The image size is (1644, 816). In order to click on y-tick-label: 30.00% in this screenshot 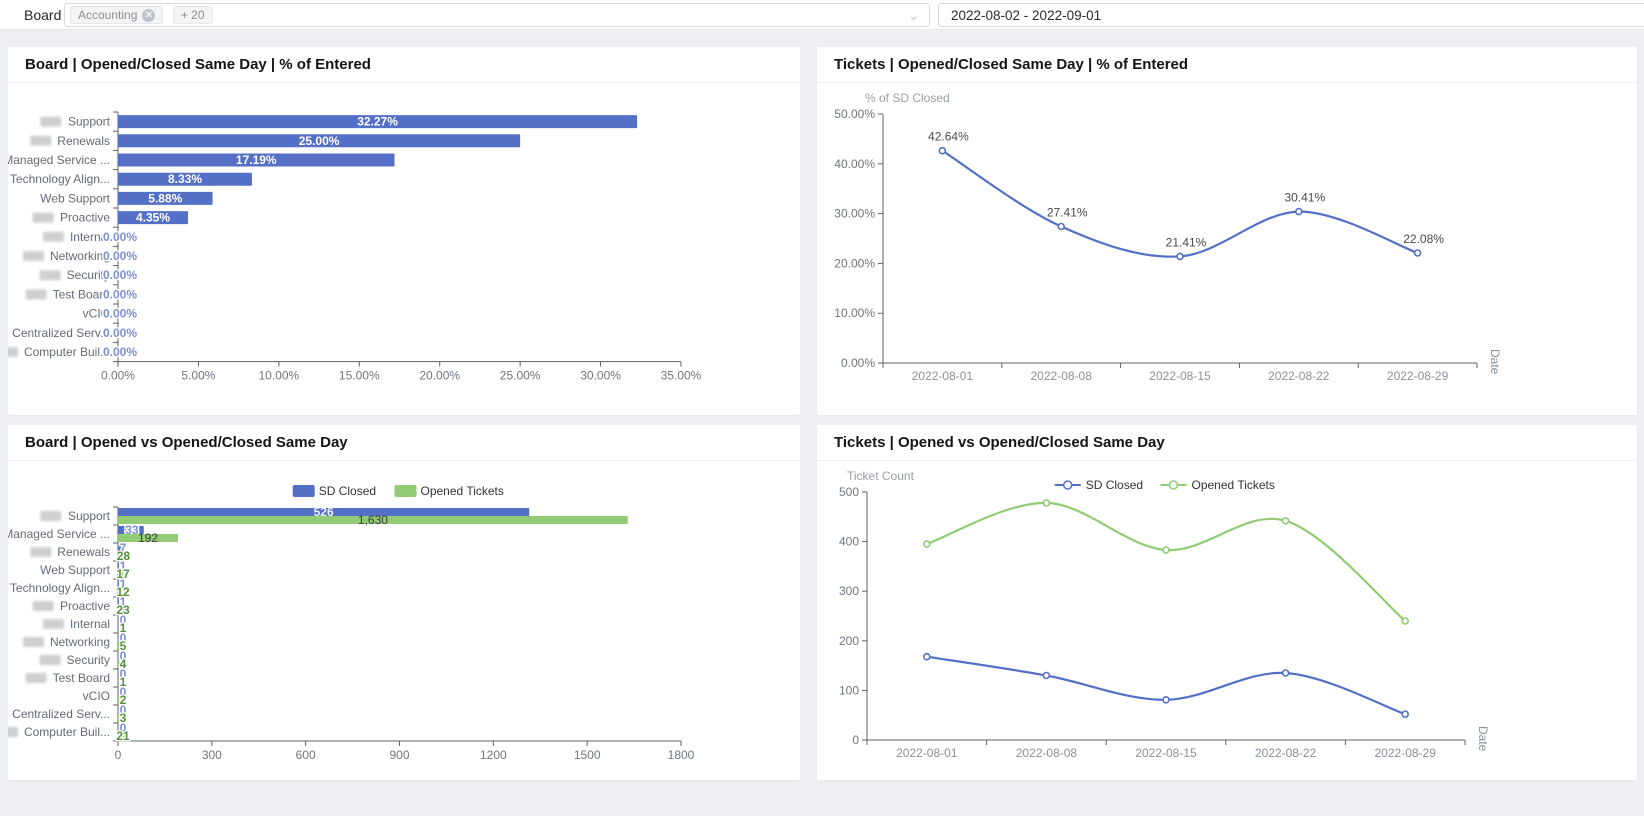, I will do `click(854, 214)`.